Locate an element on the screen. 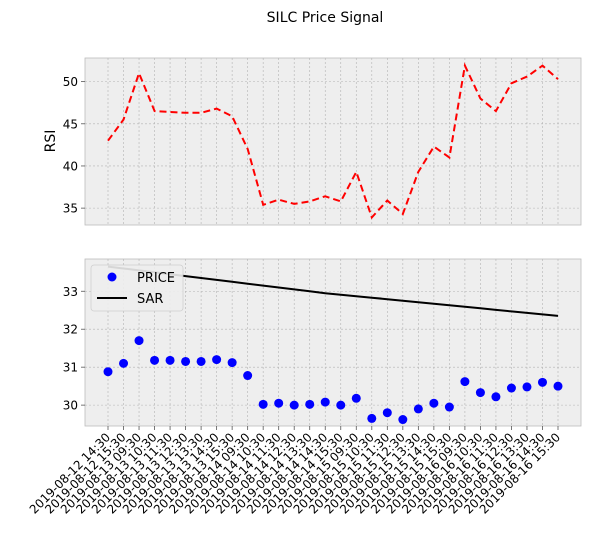  top-ytick-label: 45 is located at coordinates (70, 124).